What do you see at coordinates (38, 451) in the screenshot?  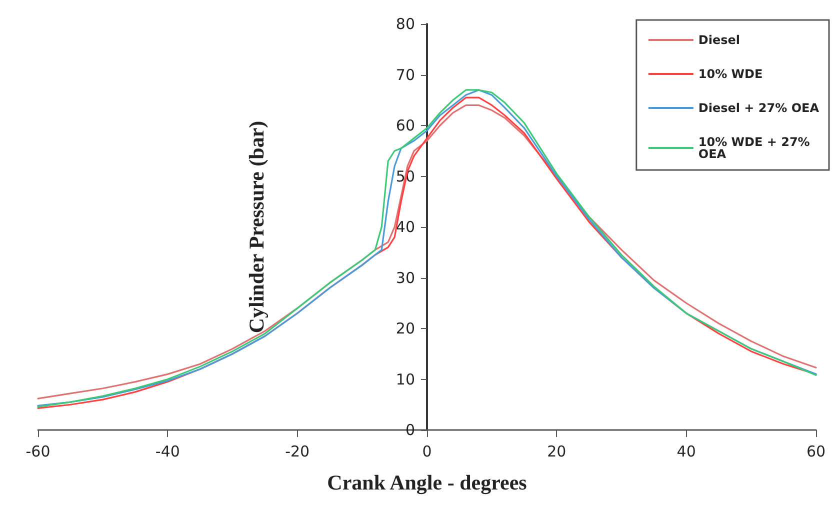 I see `x-tick-label: -60` at bounding box center [38, 451].